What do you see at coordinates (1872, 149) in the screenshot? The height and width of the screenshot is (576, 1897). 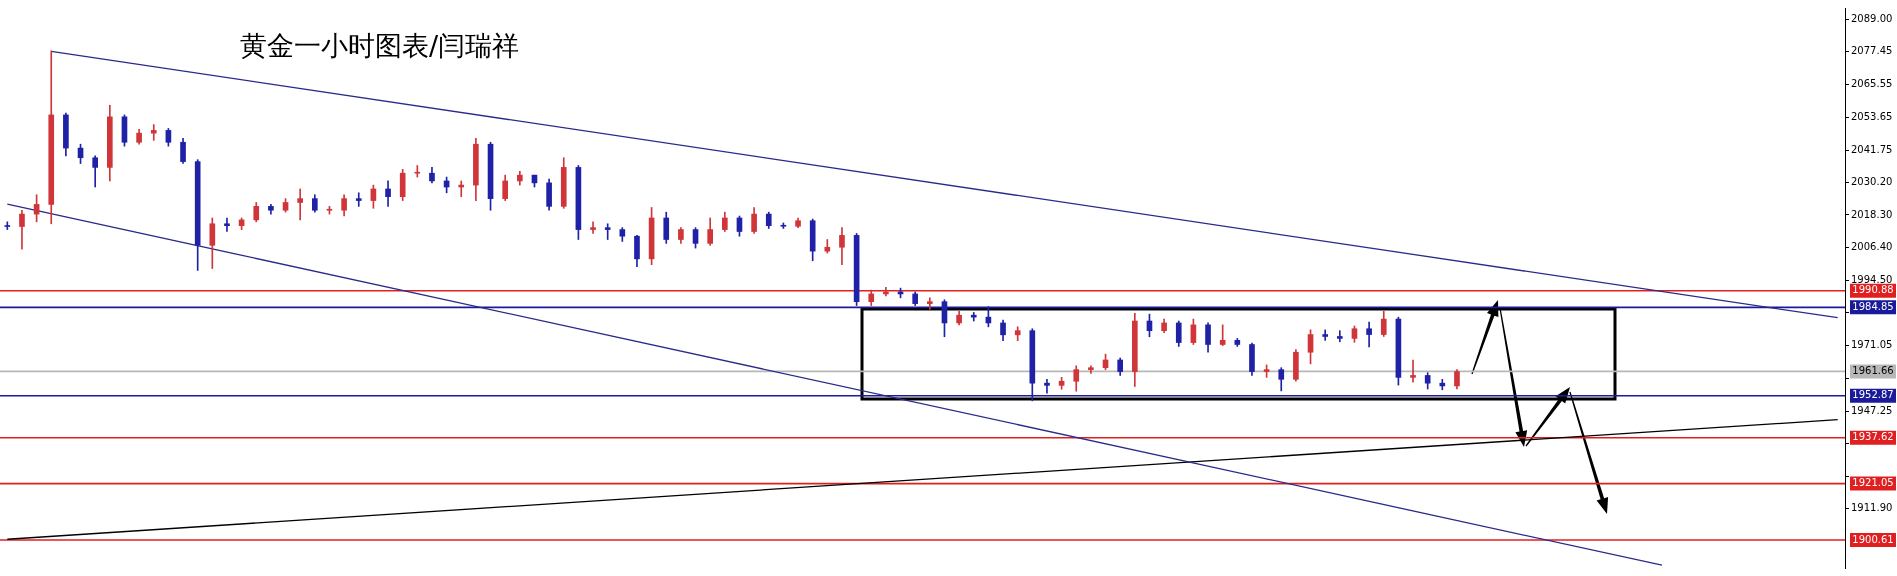 I see `y-tick-label: 2041.75` at bounding box center [1872, 149].